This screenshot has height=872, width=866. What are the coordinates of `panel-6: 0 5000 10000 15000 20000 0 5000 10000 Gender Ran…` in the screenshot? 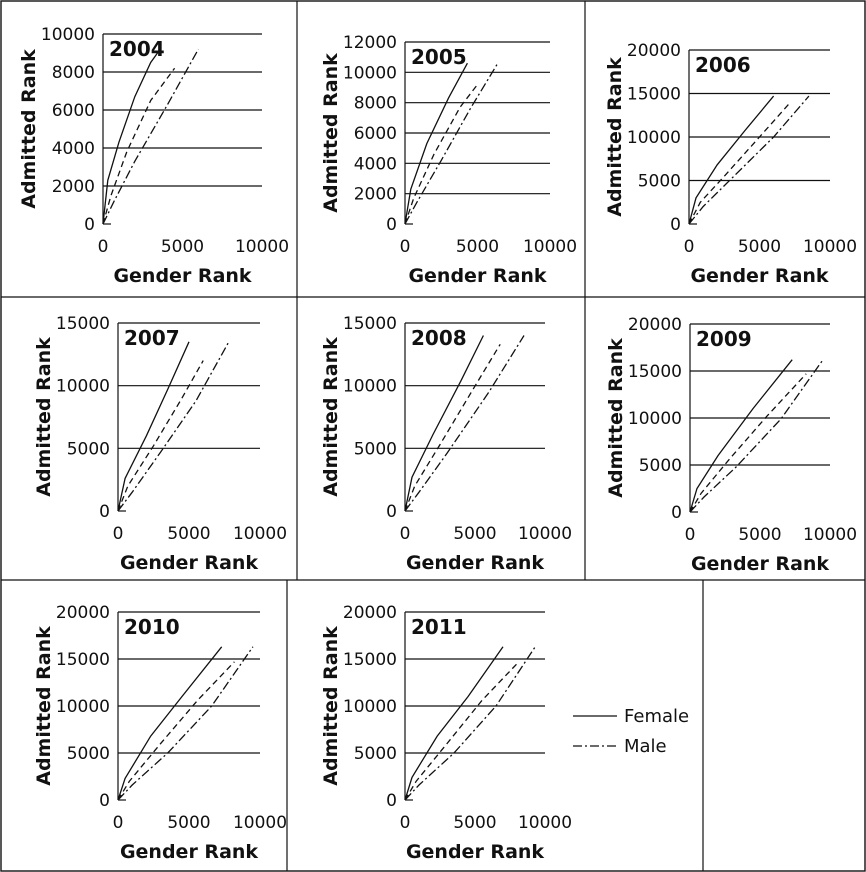 It's located at (731, 445).